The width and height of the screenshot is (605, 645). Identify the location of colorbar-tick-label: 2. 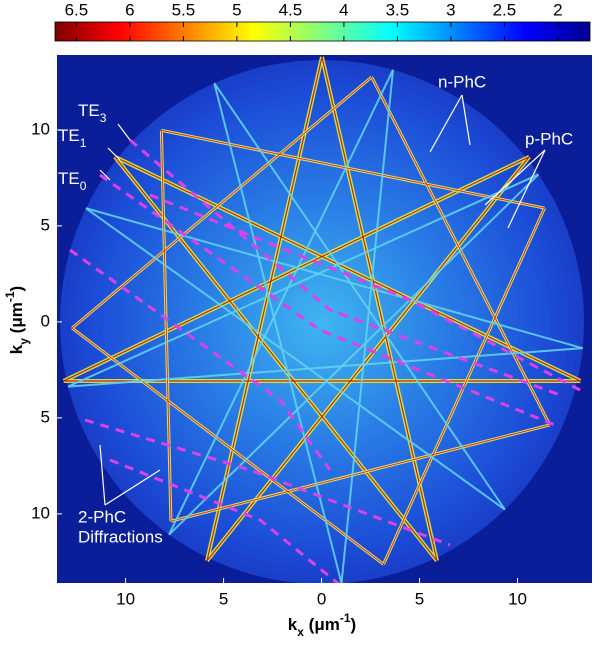
(557, 9).